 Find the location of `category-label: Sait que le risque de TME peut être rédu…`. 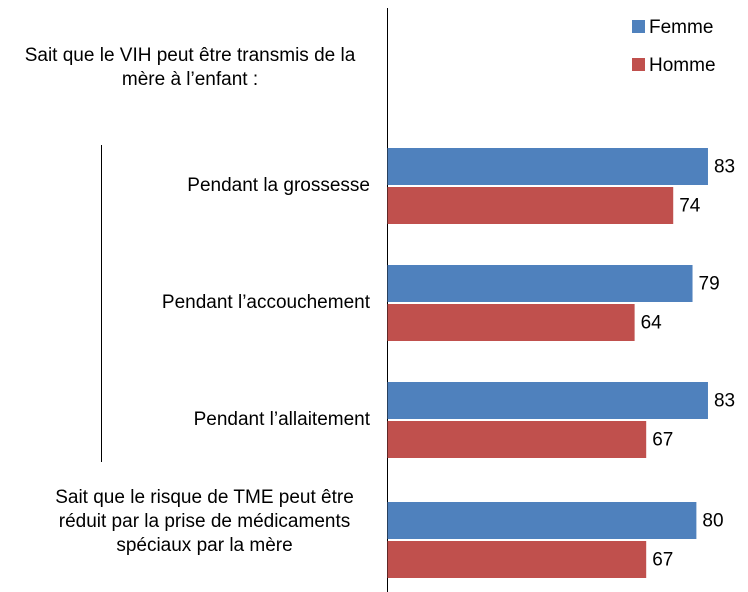

category-label: Sait que le risque de TME peut être rédu… is located at coordinates (204, 521).